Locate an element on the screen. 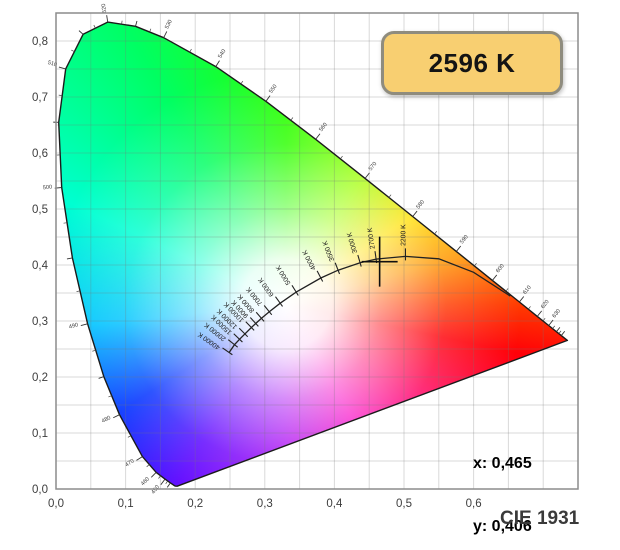 This screenshot has width=620, height=550. cct-badge-label: 2596 K is located at coordinates (472, 62).